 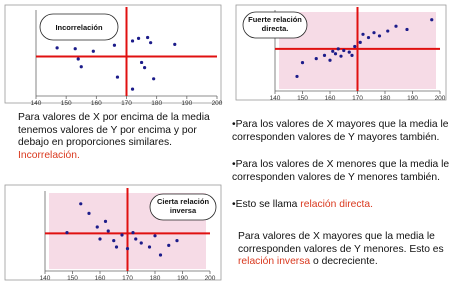 I want to click on paragraph: o decreciente., so click(x=345, y=262).